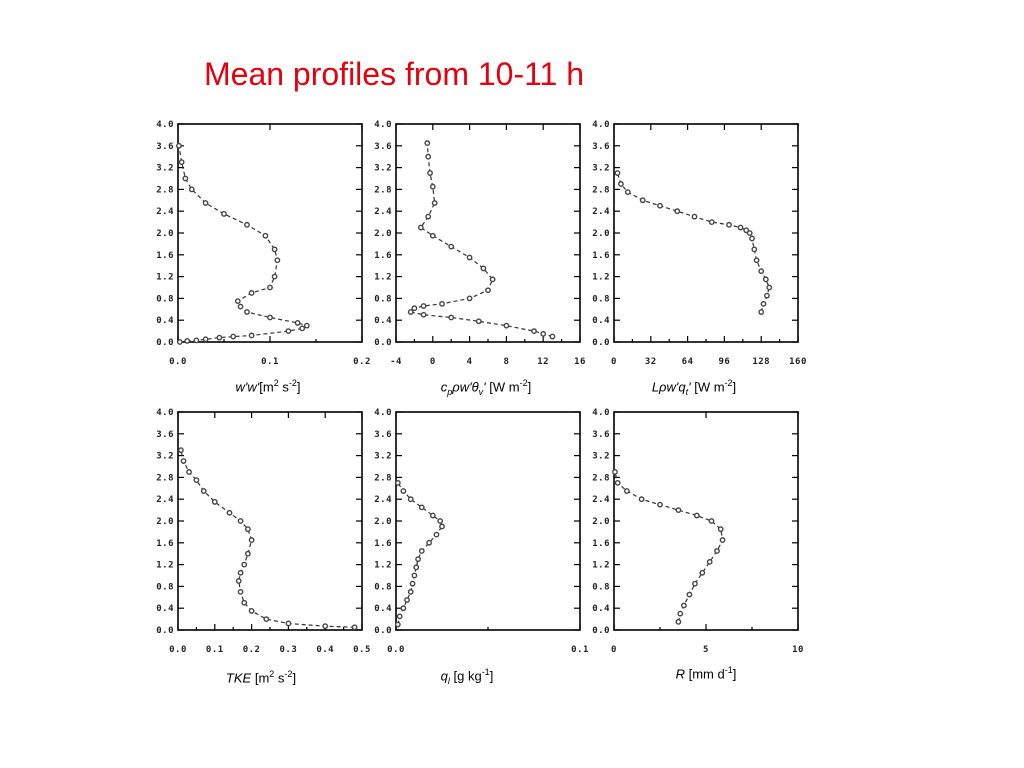 The width and height of the screenshot is (1024, 768). What do you see at coordinates (688, 362) in the screenshot?
I see `x-tick-label: 64` at bounding box center [688, 362].